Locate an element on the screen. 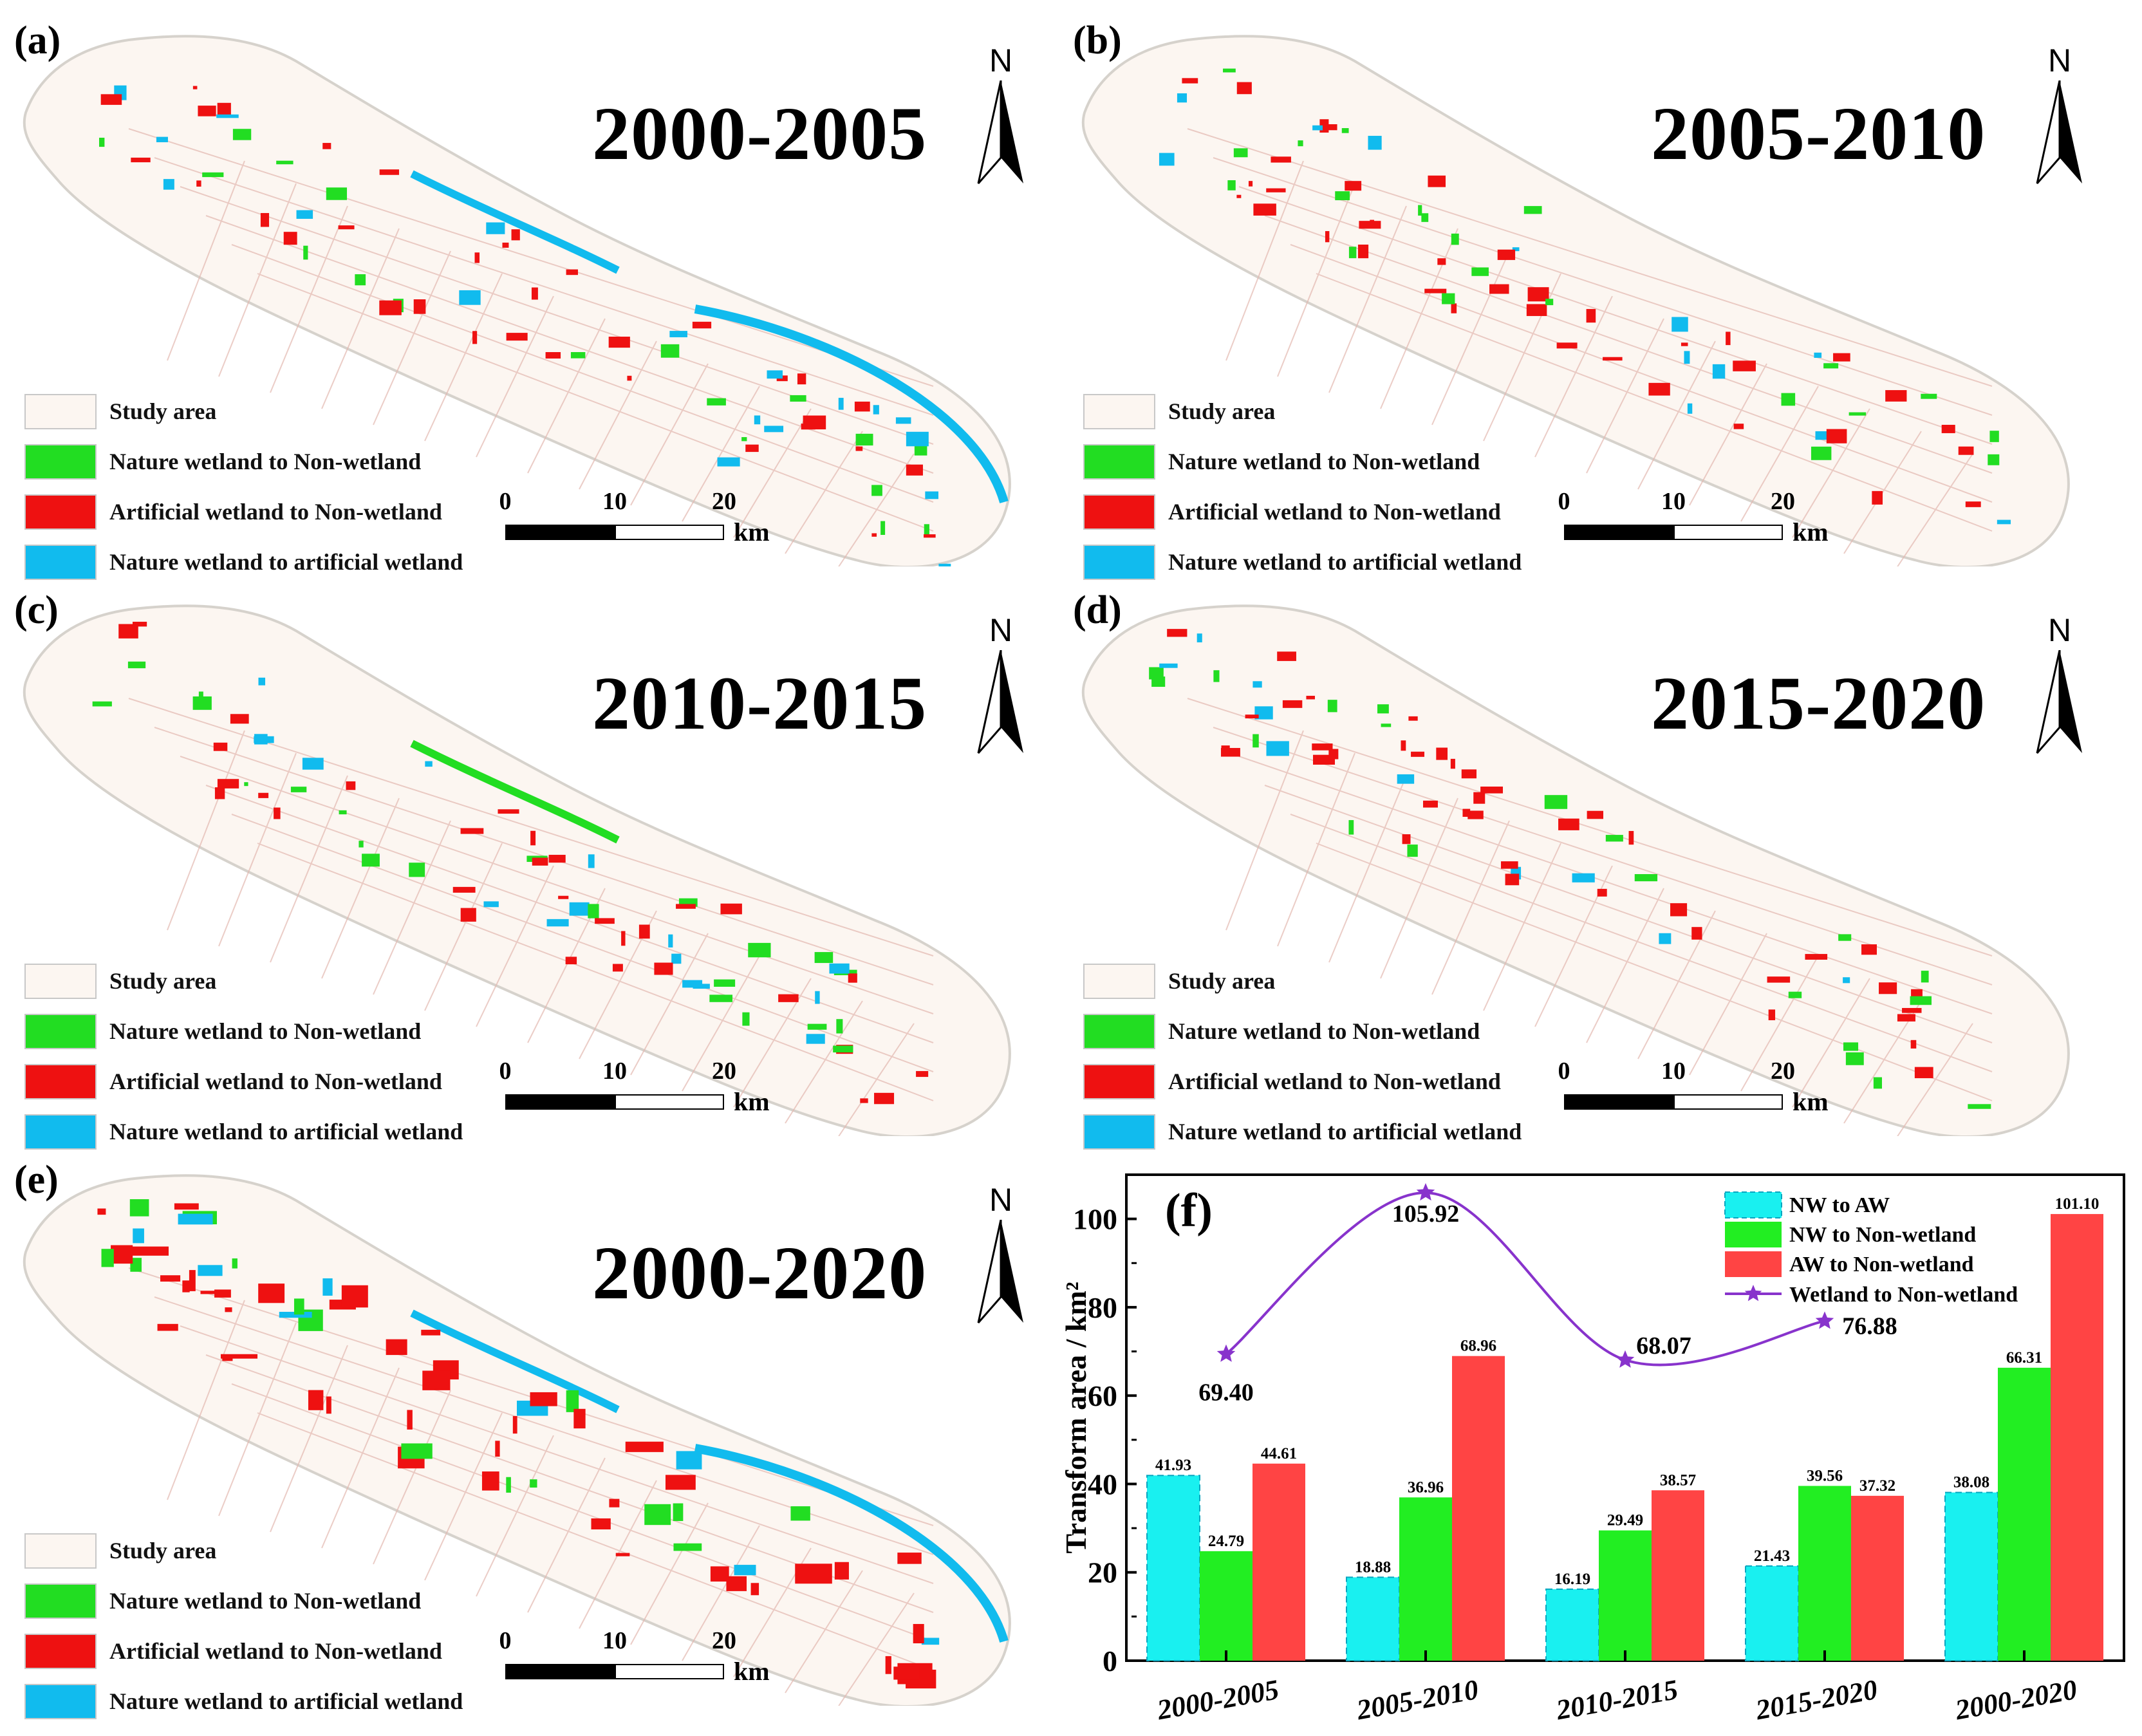 Image resolution: width=2142 pixels, height=1736 pixels. scale-bar-tick-label: 10 is located at coordinates (1673, 501).